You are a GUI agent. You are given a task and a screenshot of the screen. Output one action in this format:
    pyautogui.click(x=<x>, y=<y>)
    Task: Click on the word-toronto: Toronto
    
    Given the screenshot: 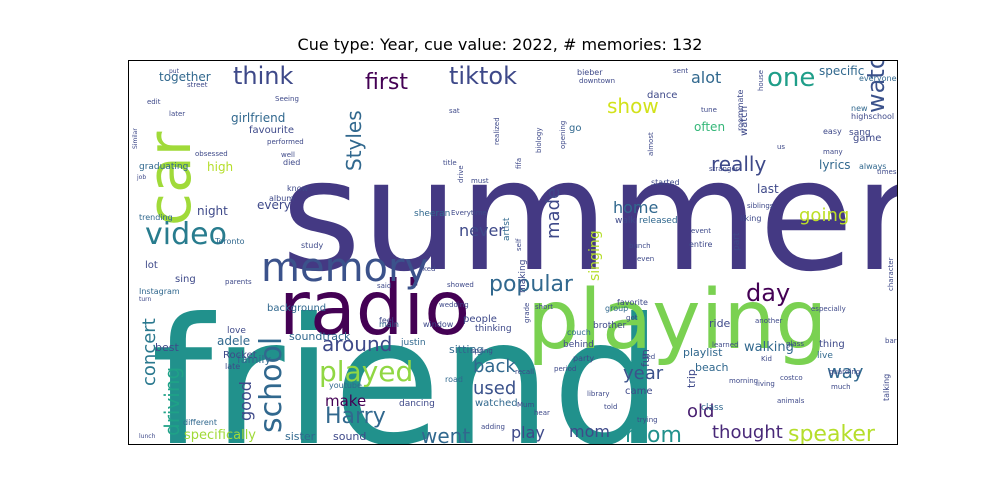 What is the action you would take?
    pyautogui.click(x=229, y=241)
    